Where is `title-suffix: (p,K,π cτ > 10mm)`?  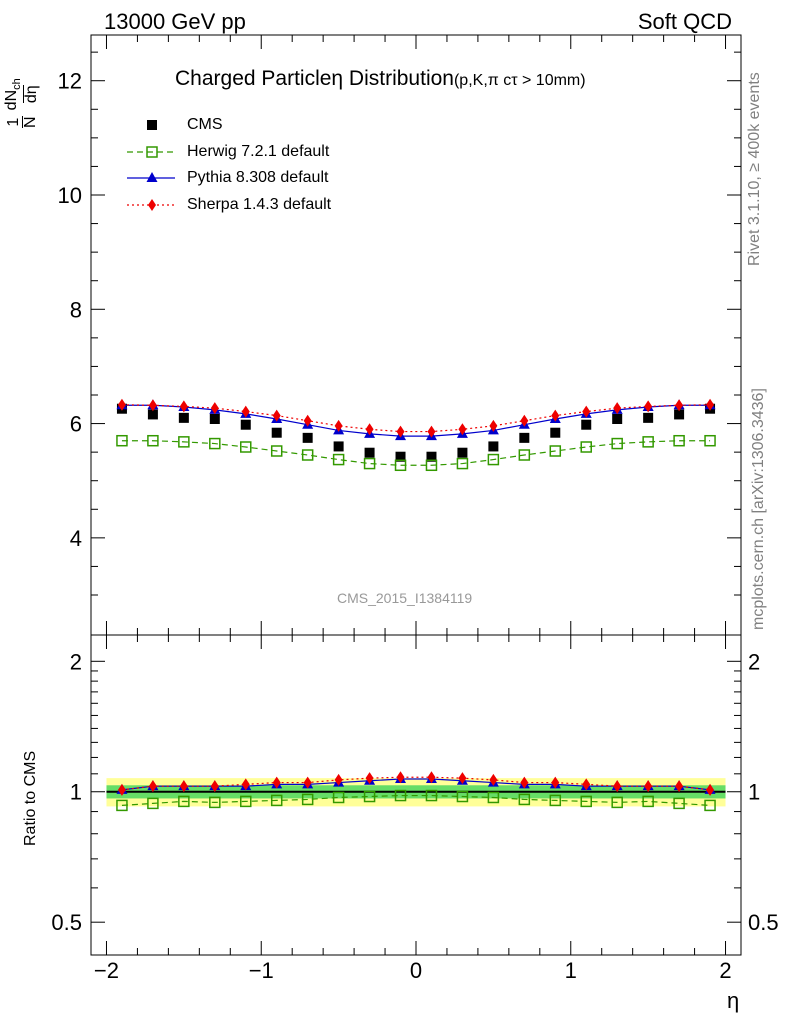
title-suffix: (p,K,π cτ > 10mm) is located at coordinates (519, 80).